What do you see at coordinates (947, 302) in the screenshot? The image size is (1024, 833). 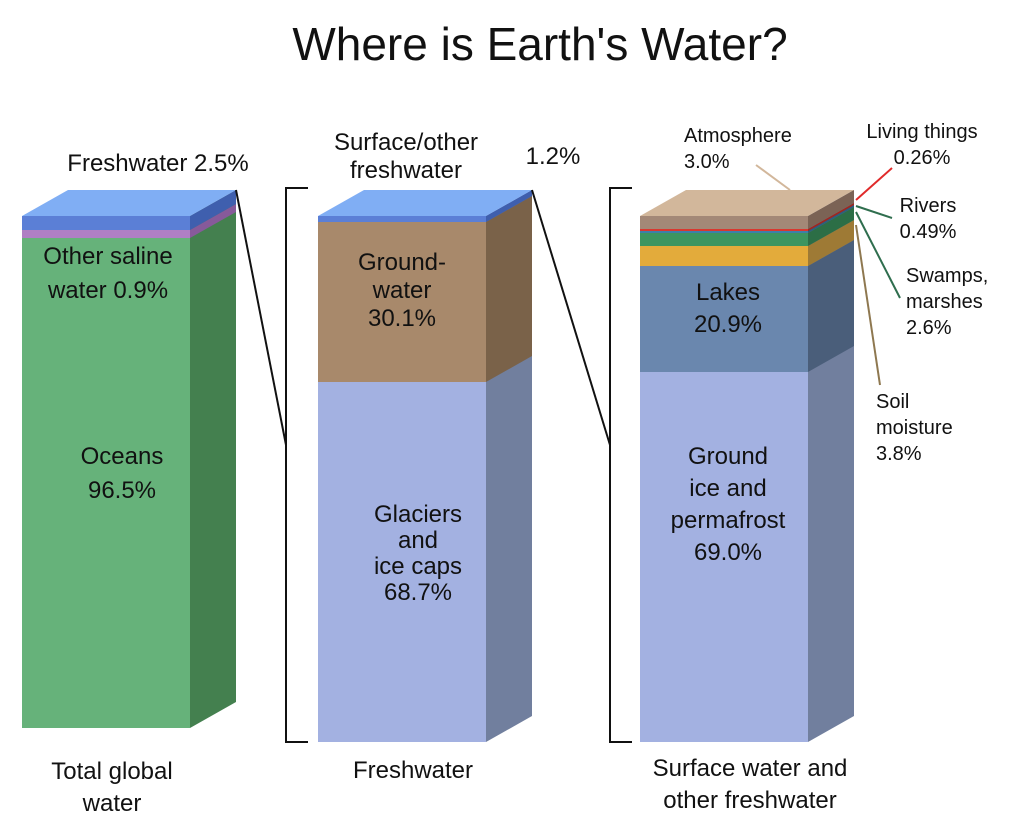 I see `label-swamps: Swamps, marshes 2.6%` at bounding box center [947, 302].